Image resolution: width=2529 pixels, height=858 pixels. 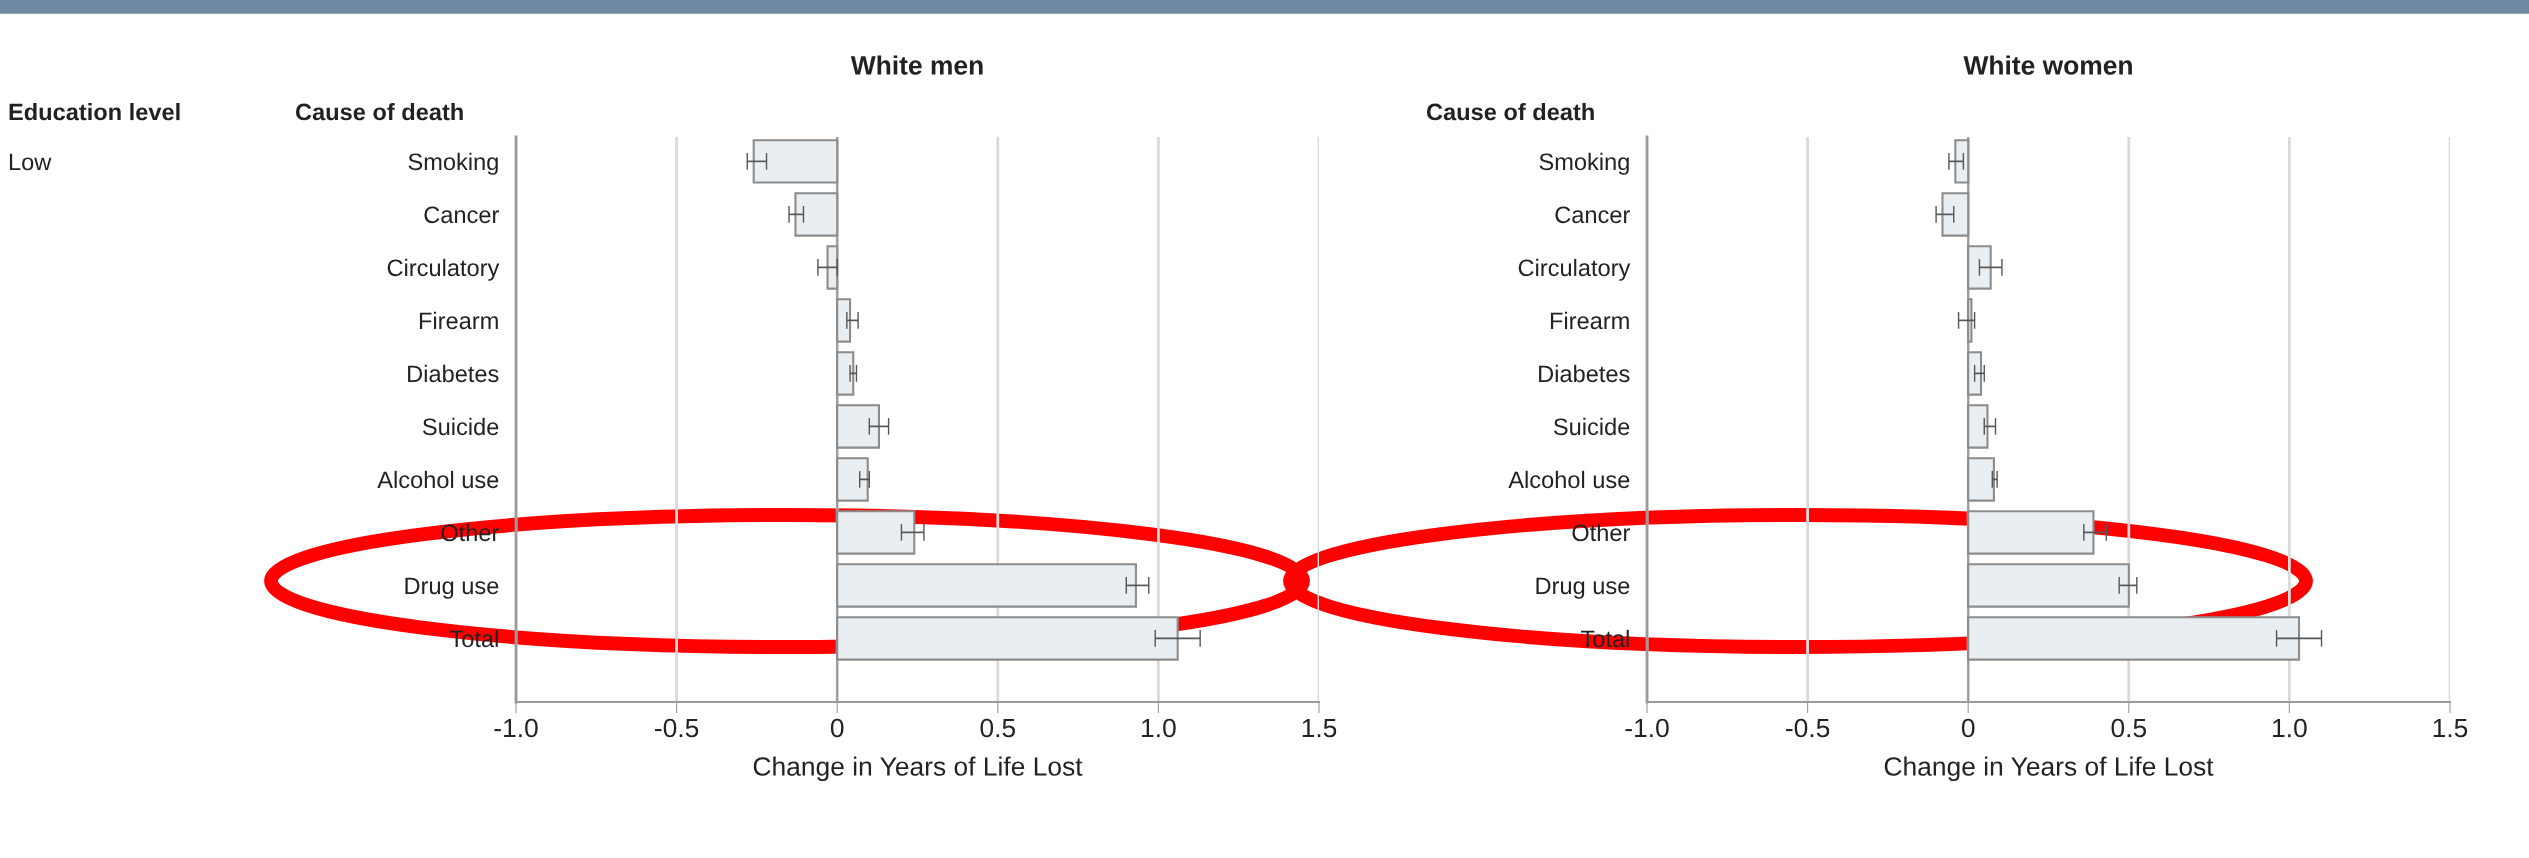 I want to click on chart-title: White women, so click(x=2047, y=65).